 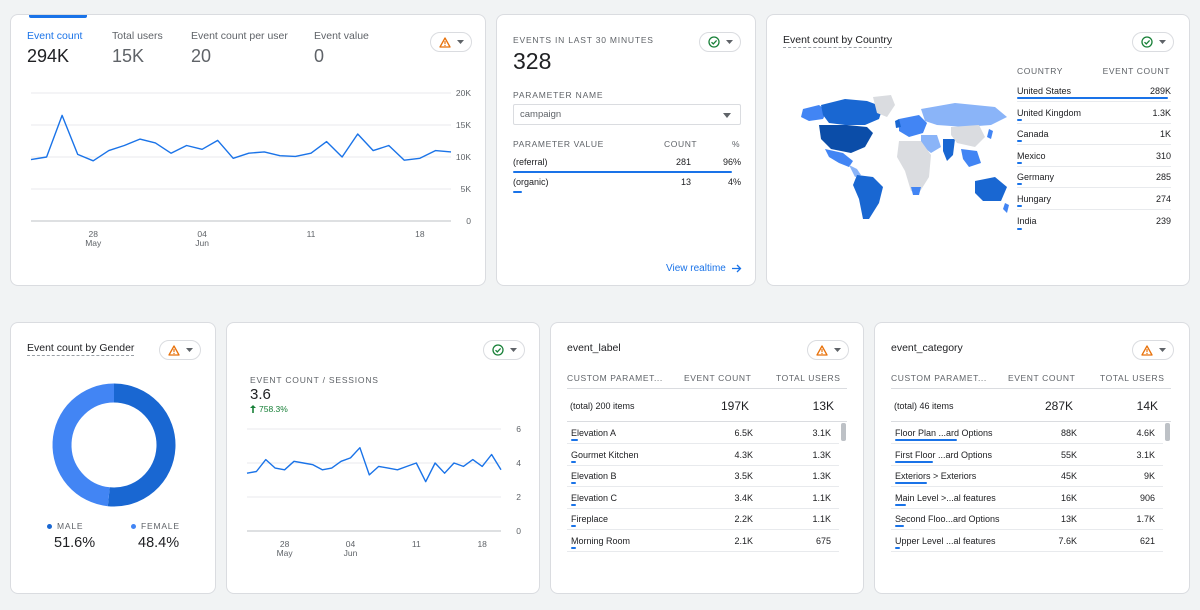 What do you see at coordinates (703, 455) in the screenshot?
I see `table-row: Gourmet Kitchen 4.3K 1.3K` at bounding box center [703, 455].